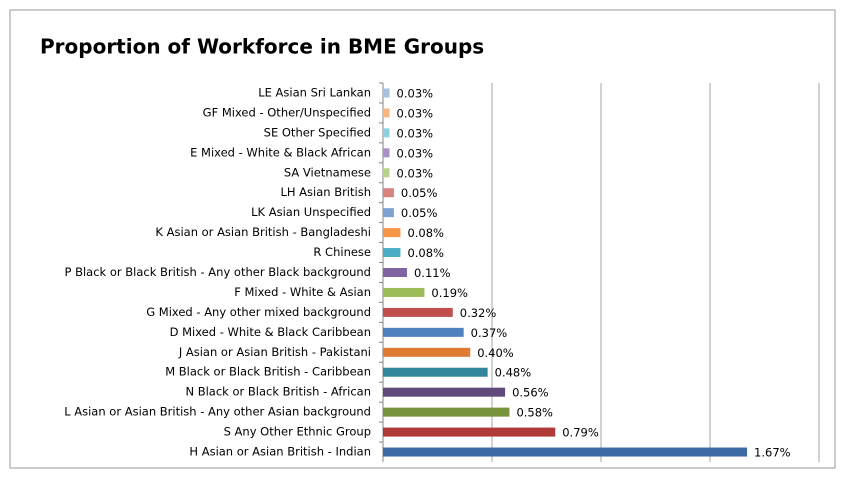  Describe the element at coordinates (314, 92) in the screenshot. I see `category-label: LE Asian Sri Lankan` at that location.